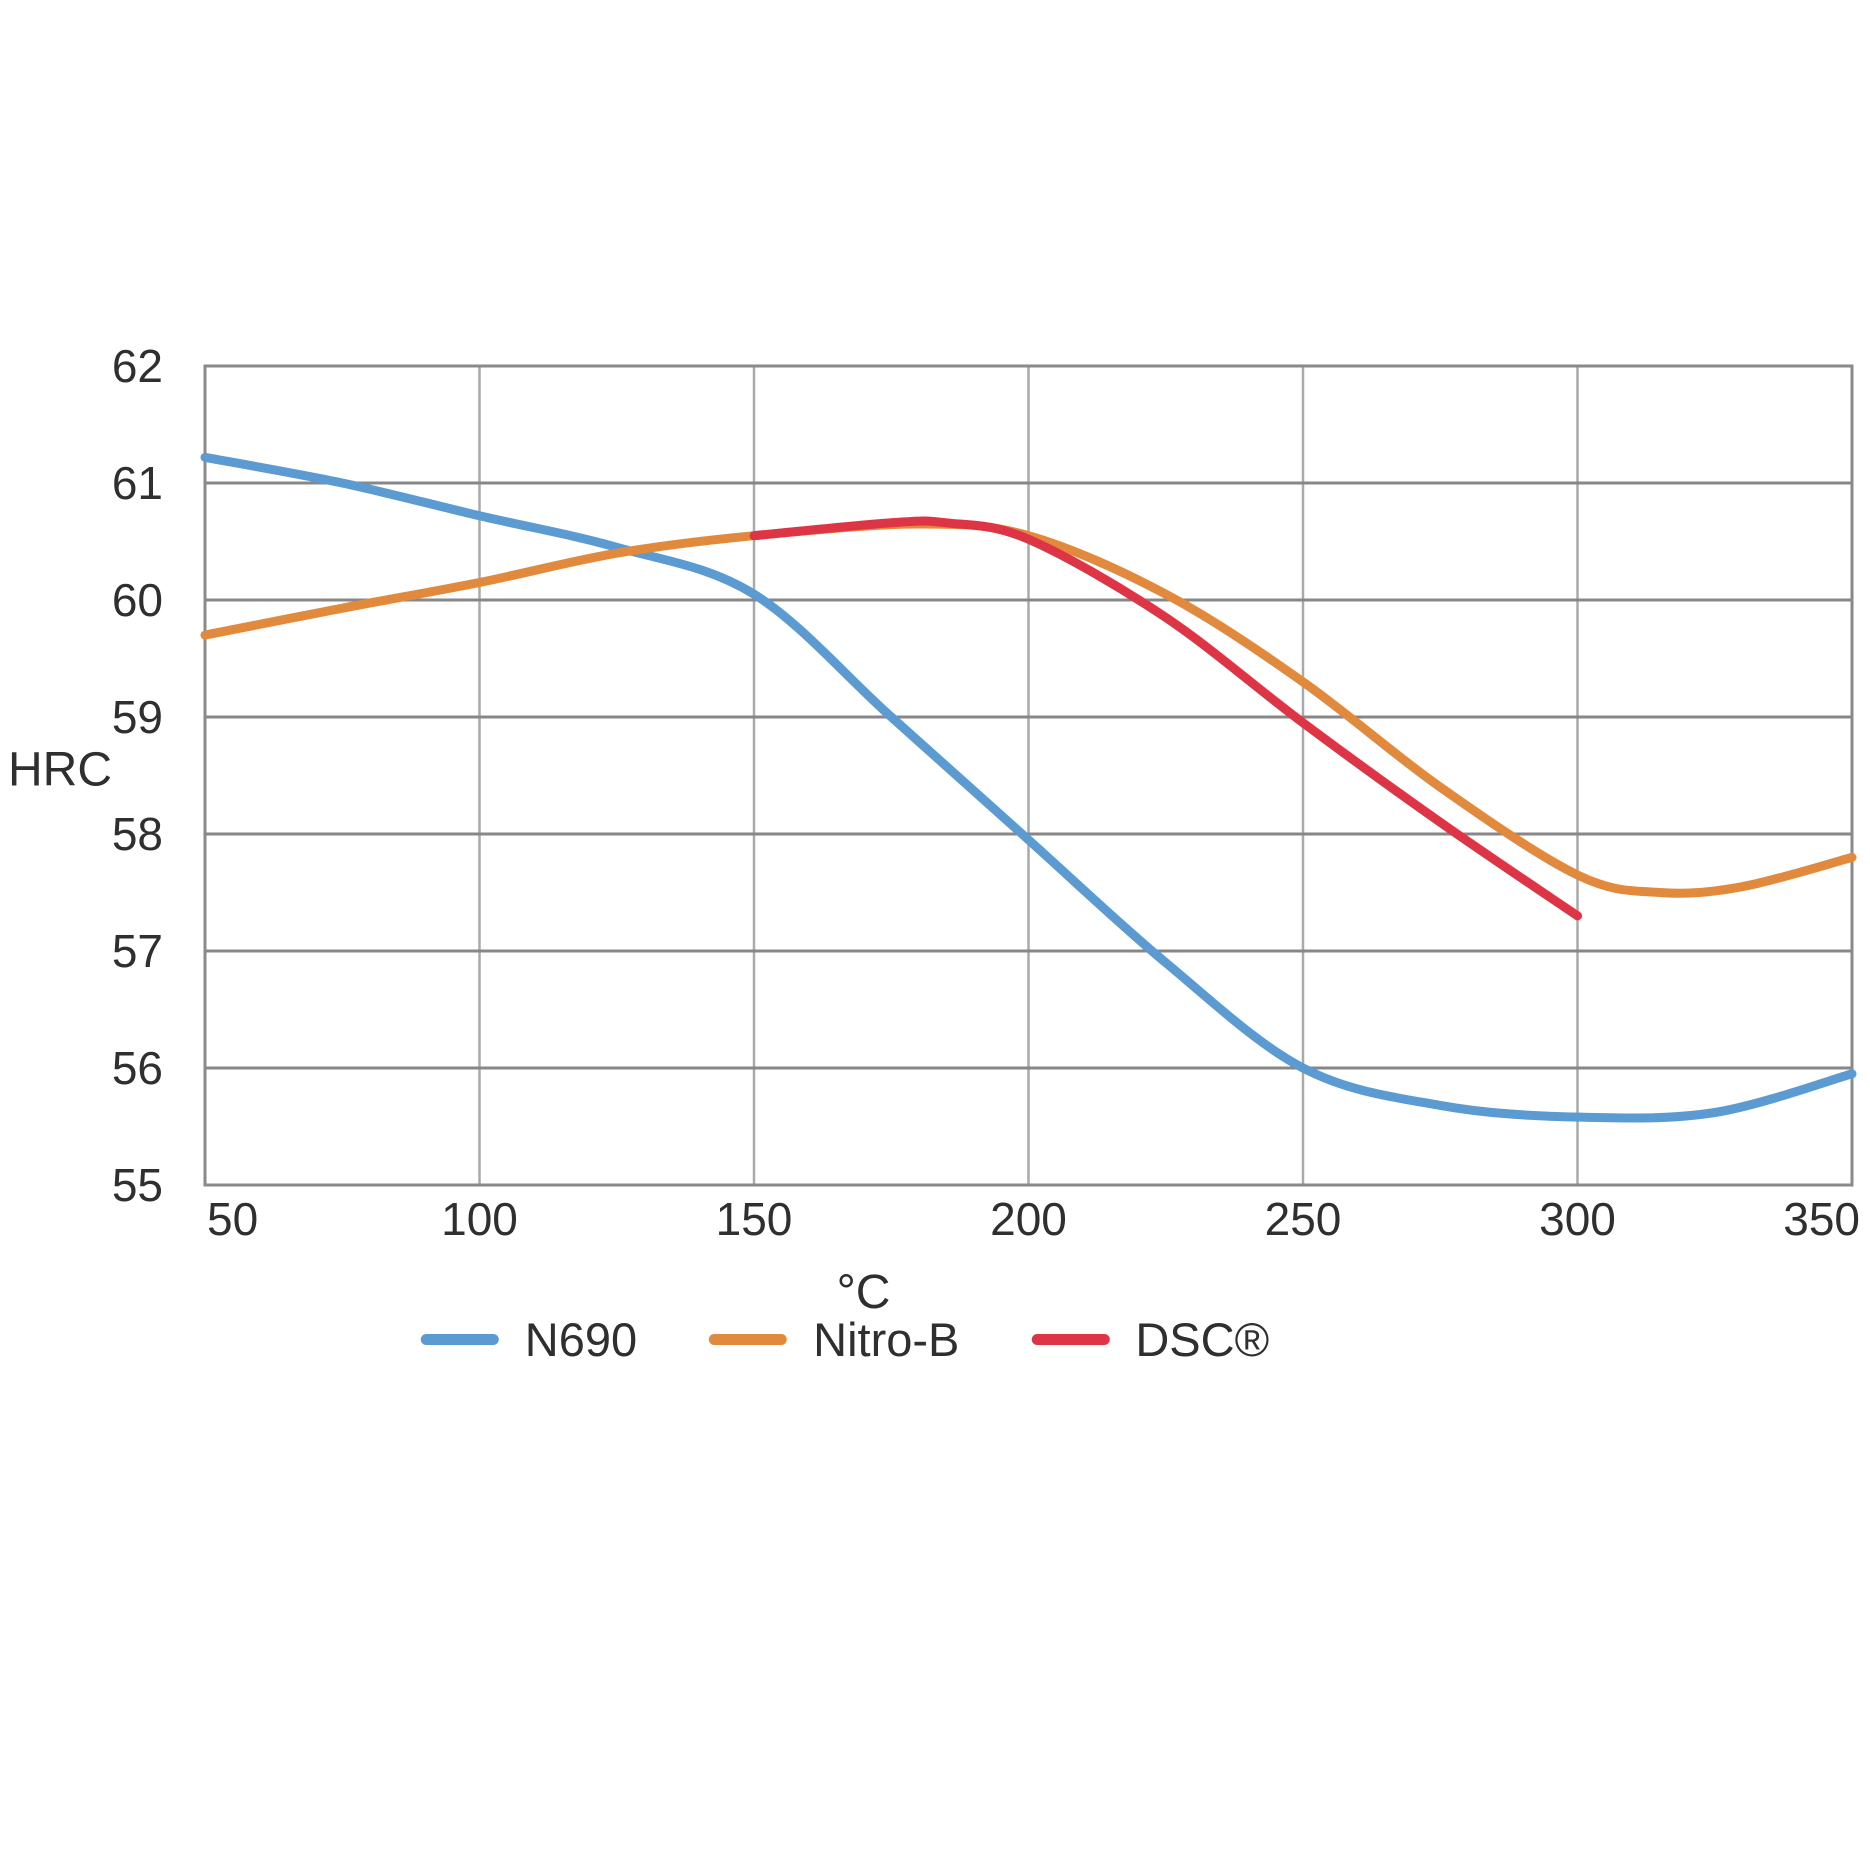 The height and width of the screenshot is (1870, 1870). What do you see at coordinates (137, 834) in the screenshot?
I see `y-tick-label: 58` at bounding box center [137, 834].